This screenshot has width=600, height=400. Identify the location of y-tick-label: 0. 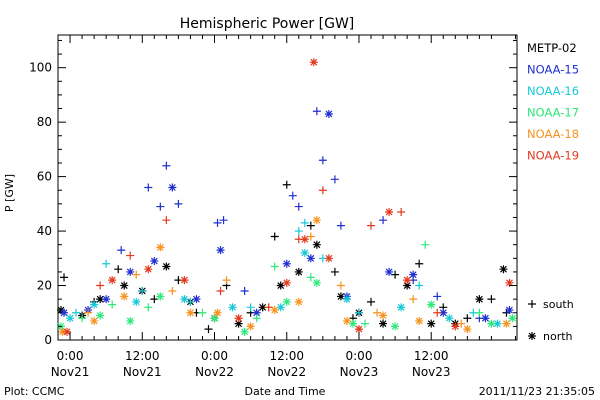
(48, 340).